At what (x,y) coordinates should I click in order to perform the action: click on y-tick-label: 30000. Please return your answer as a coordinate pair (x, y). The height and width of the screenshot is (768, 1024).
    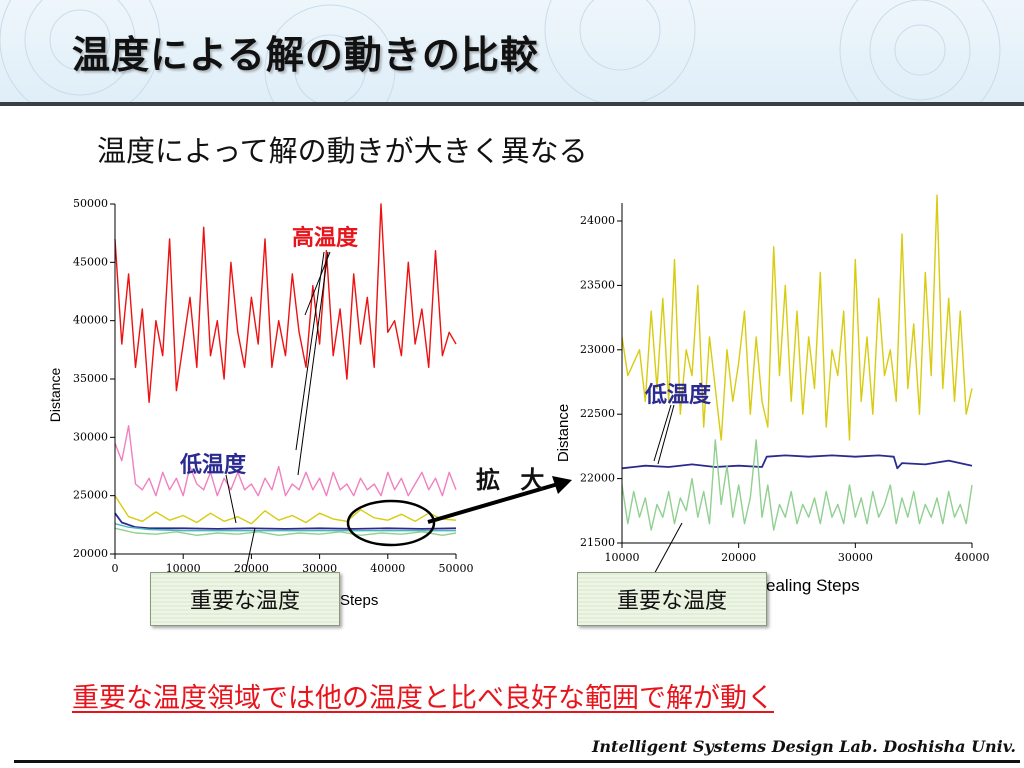
    Looking at the image, I should click on (90, 436).